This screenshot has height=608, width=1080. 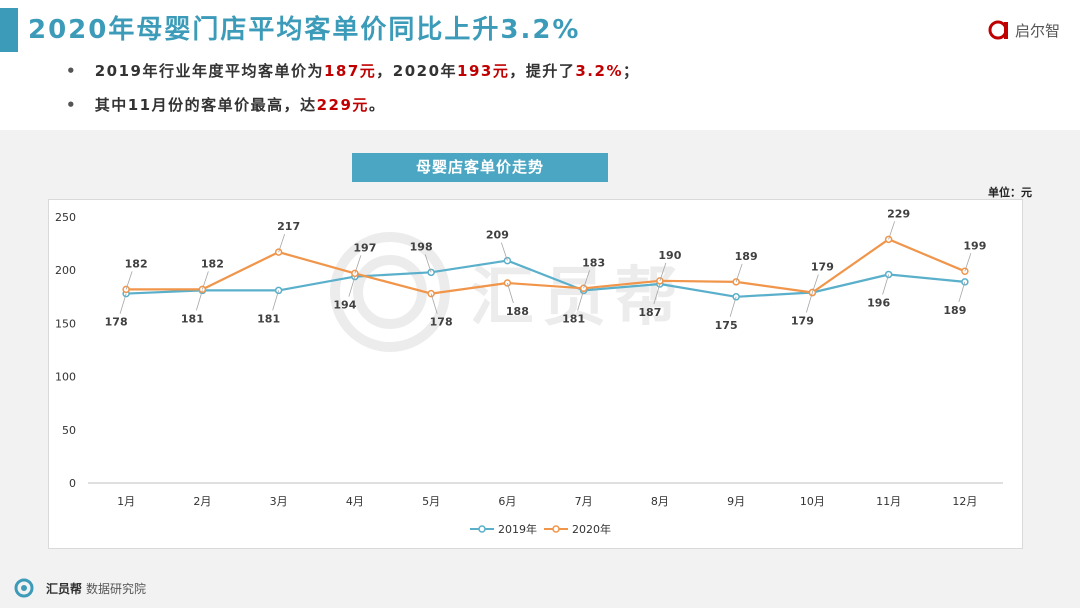 I want to click on bullet-text: 其中11月份的客单价最高，达, so click(x=205, y=105).